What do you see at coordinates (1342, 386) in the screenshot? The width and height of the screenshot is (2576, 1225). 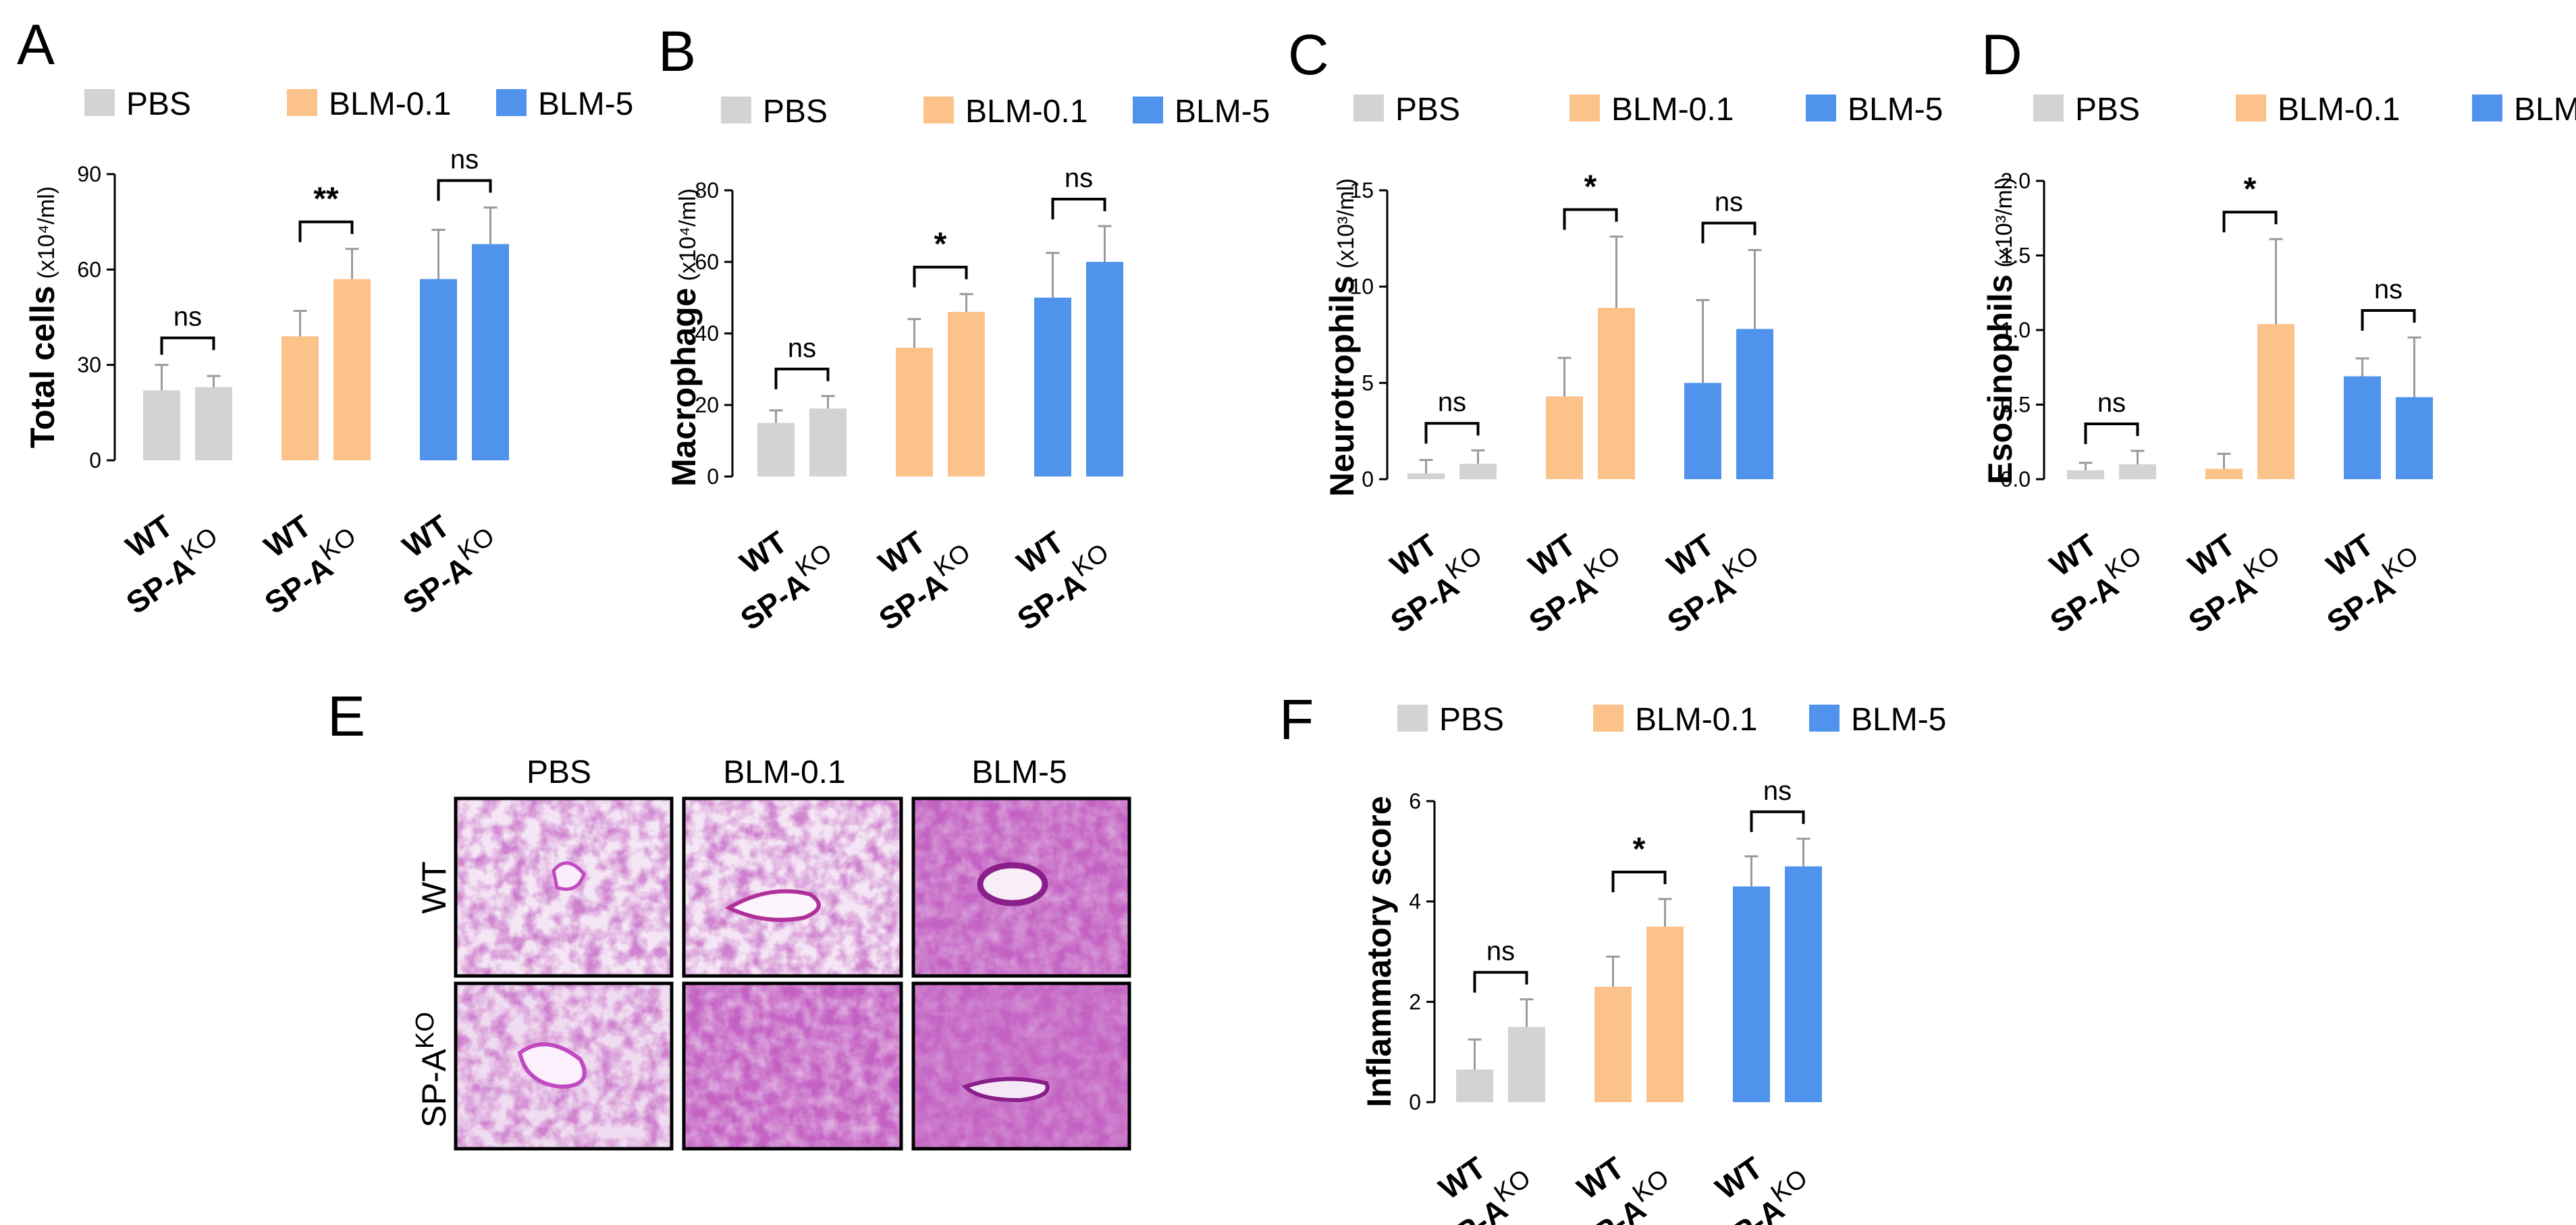 I see `y-axis-title: Neurotrophils` at bounding box center [1342, 386].